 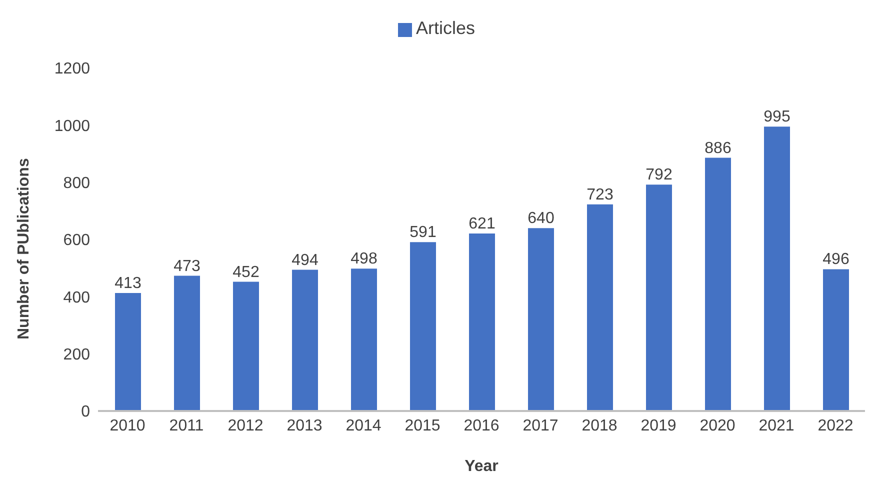 I want to click on y-tick-label: 400, so click(x=76, y=297).